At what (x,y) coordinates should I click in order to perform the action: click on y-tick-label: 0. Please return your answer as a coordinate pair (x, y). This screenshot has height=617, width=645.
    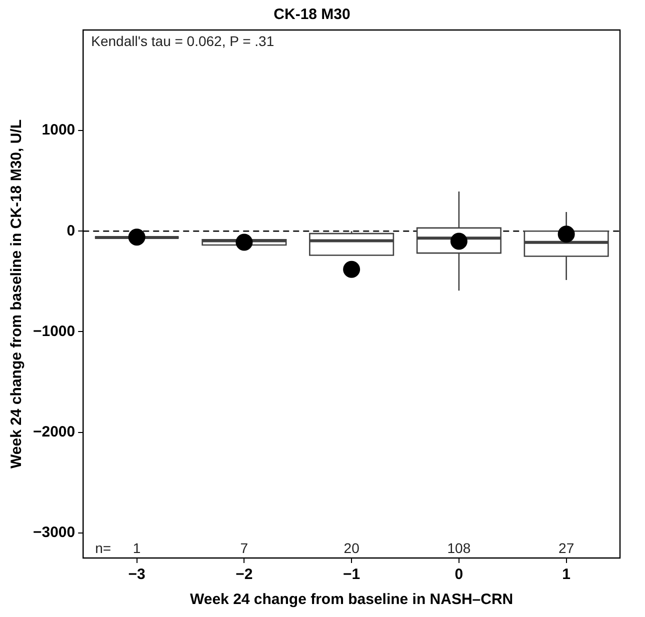
    Looking at the image, I should click on (71, 231).